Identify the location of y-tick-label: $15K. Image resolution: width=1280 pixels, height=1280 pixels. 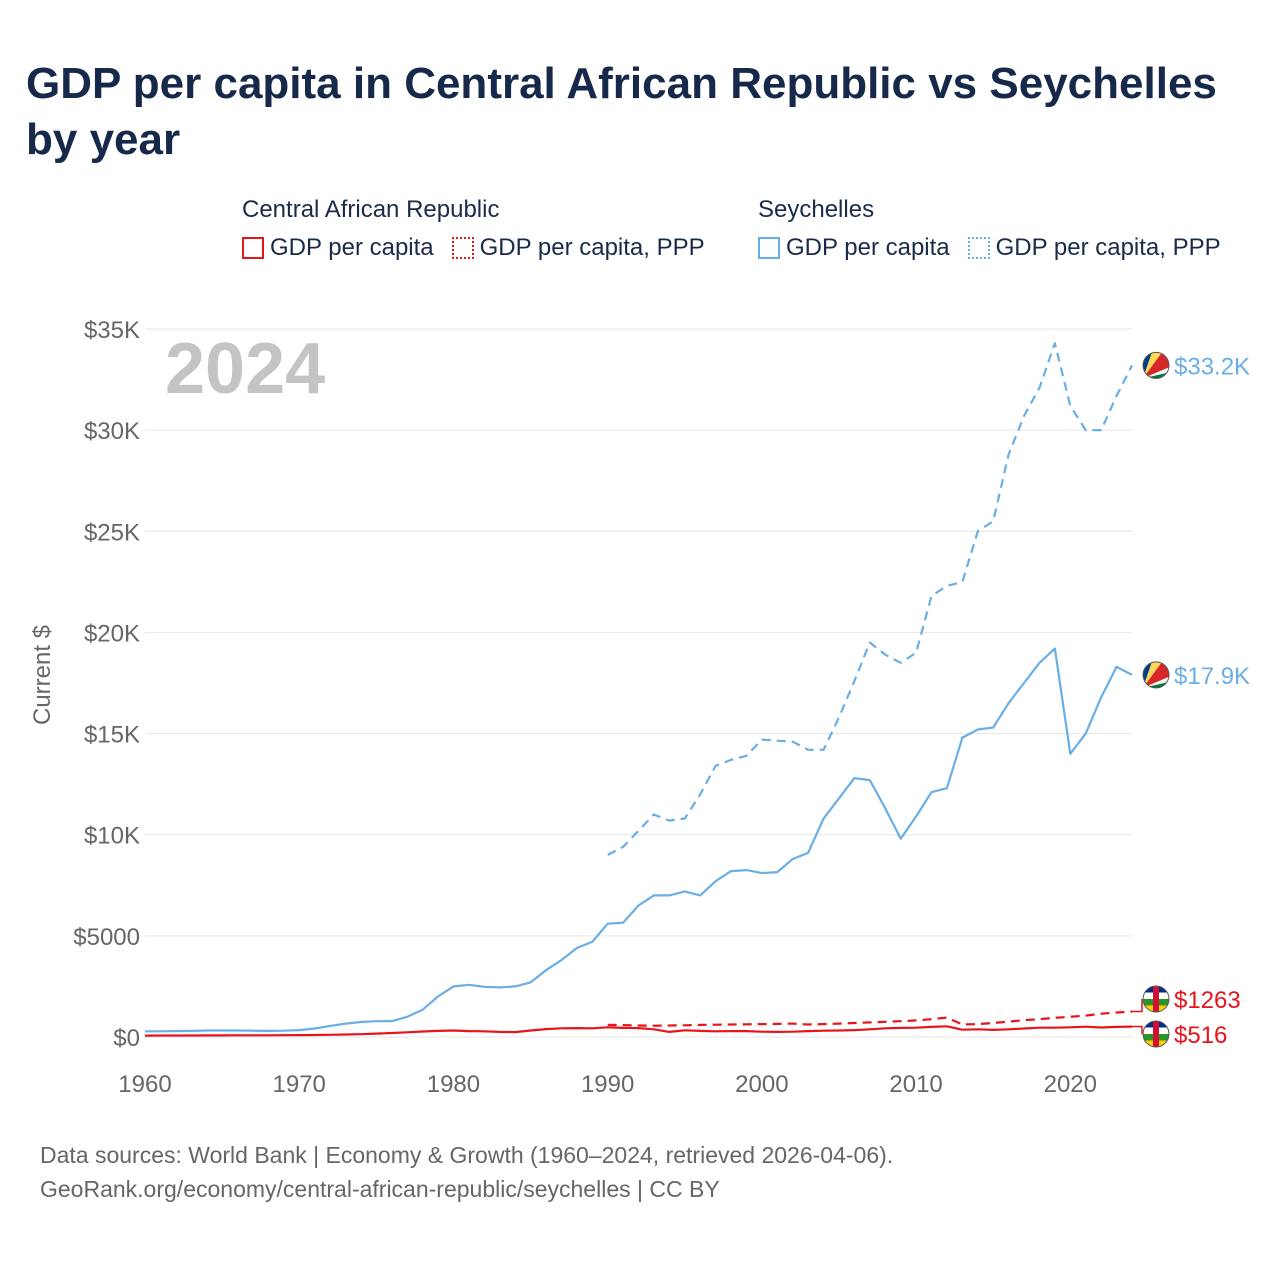
(112, 735).